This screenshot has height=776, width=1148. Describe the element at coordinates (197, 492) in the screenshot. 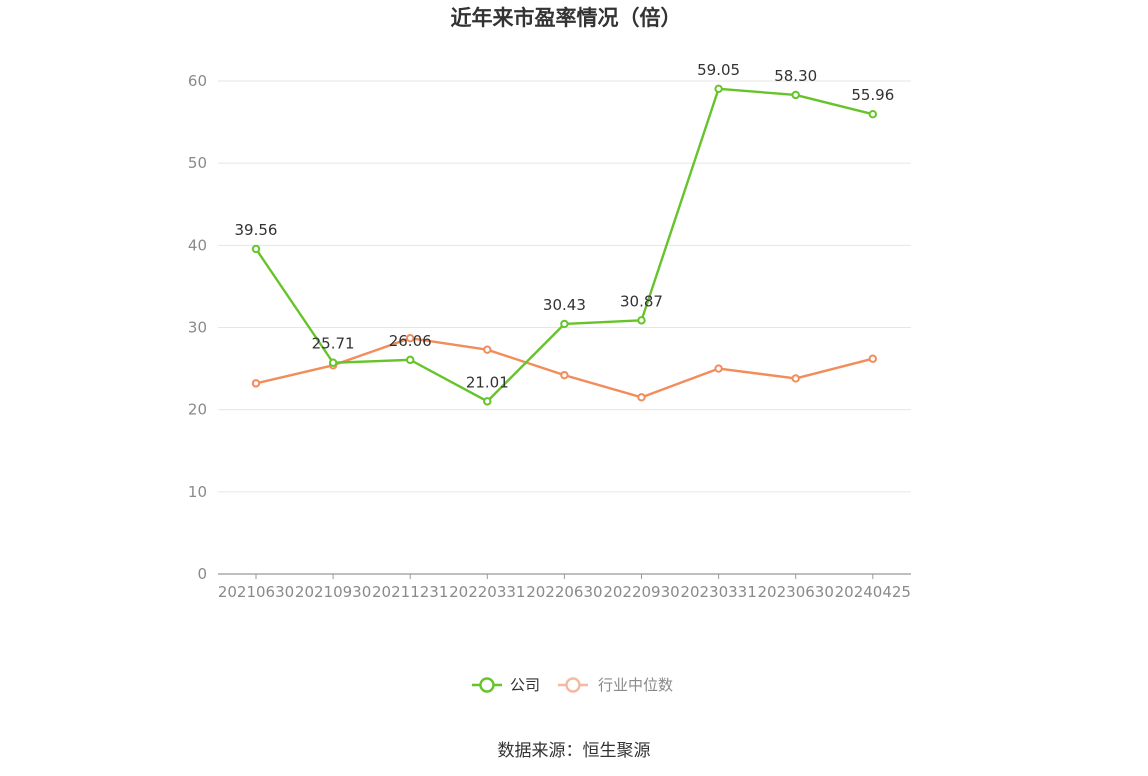

I see `y-tick-label: 10` at that location.